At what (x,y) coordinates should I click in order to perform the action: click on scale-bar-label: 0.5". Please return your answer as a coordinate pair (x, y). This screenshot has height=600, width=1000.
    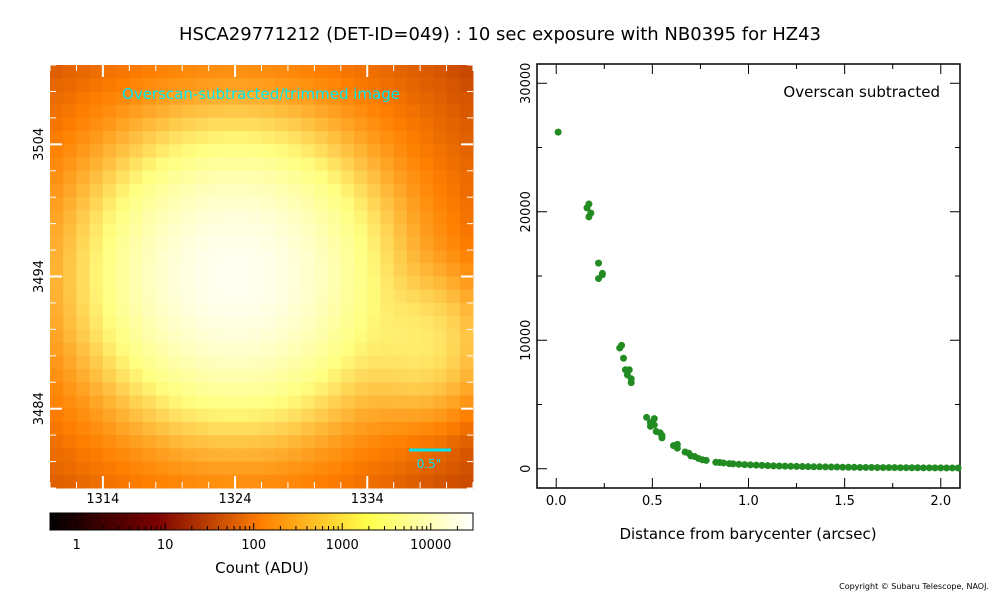
    Looking at the image, I should click on (429, 464).